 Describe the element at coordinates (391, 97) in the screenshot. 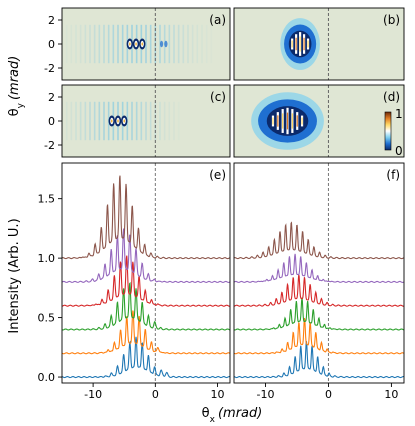

I see `panel-label: (d)` at that location.